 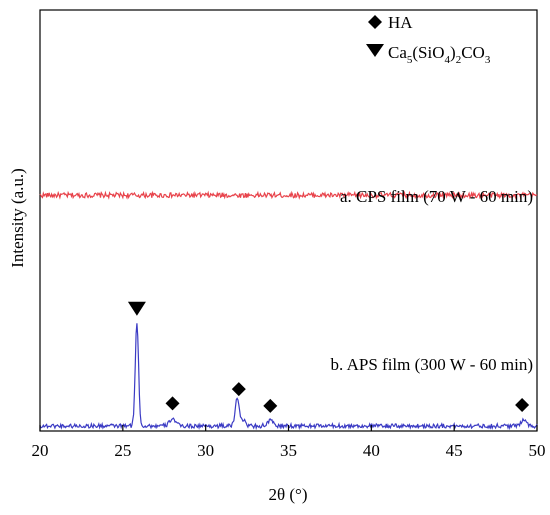 I want to click on x-tick-label: 30, so click(x=205, y=450).